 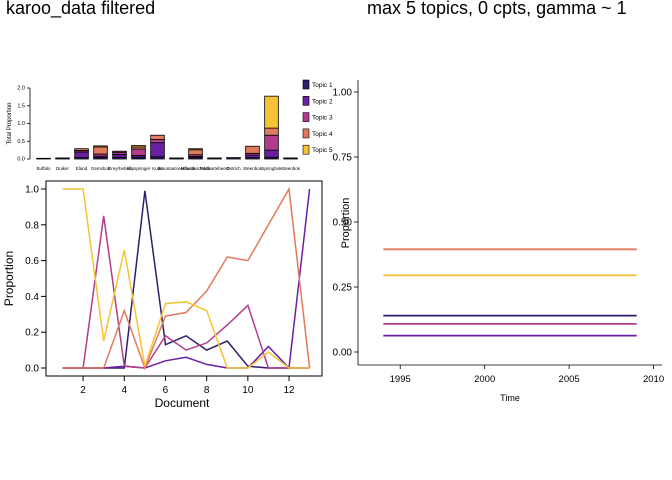 What do you see at coordinates (248, 390) in the screenshot?
I see `doc-x-tick-label: 10` at bounding box center [248, 390].